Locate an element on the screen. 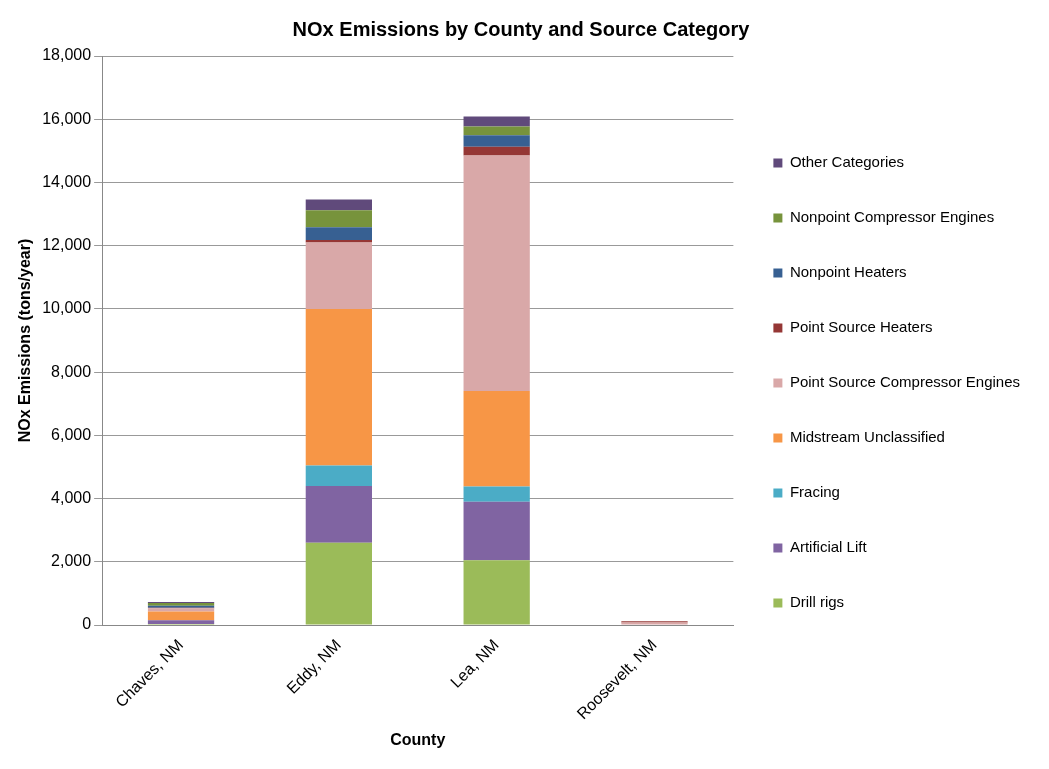  y-tick-label: 12,000 is located at coordinates (67, 245).